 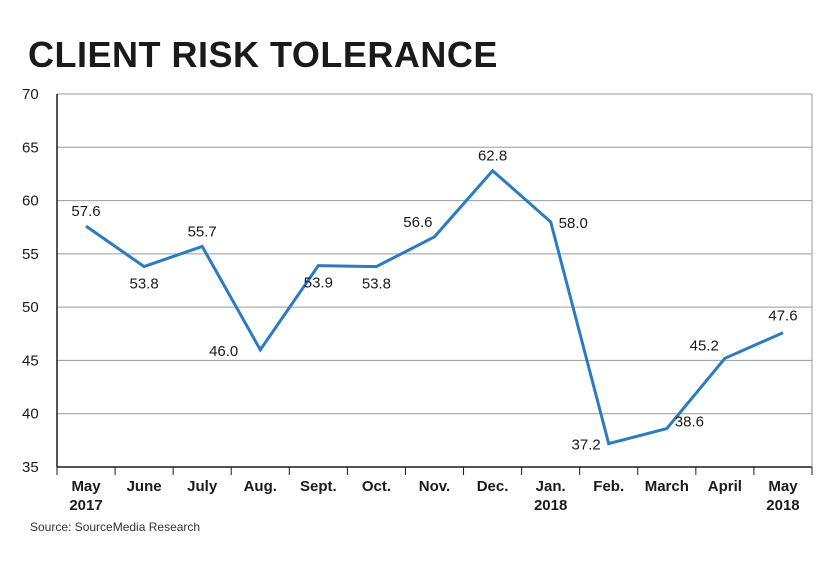 I want to click on y-tick-label: 45, so click(x=30, y=360).